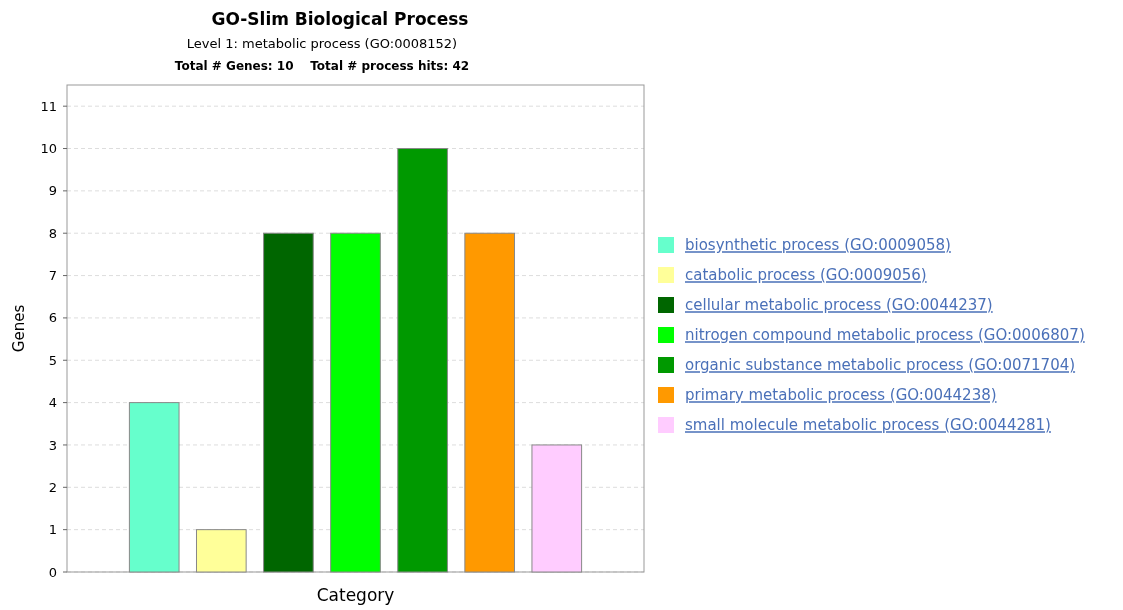 This screenshot has height=610, width=1123. I want to click on legend-label: cellular metabolic process (GO:0044237), so click(839, 305).